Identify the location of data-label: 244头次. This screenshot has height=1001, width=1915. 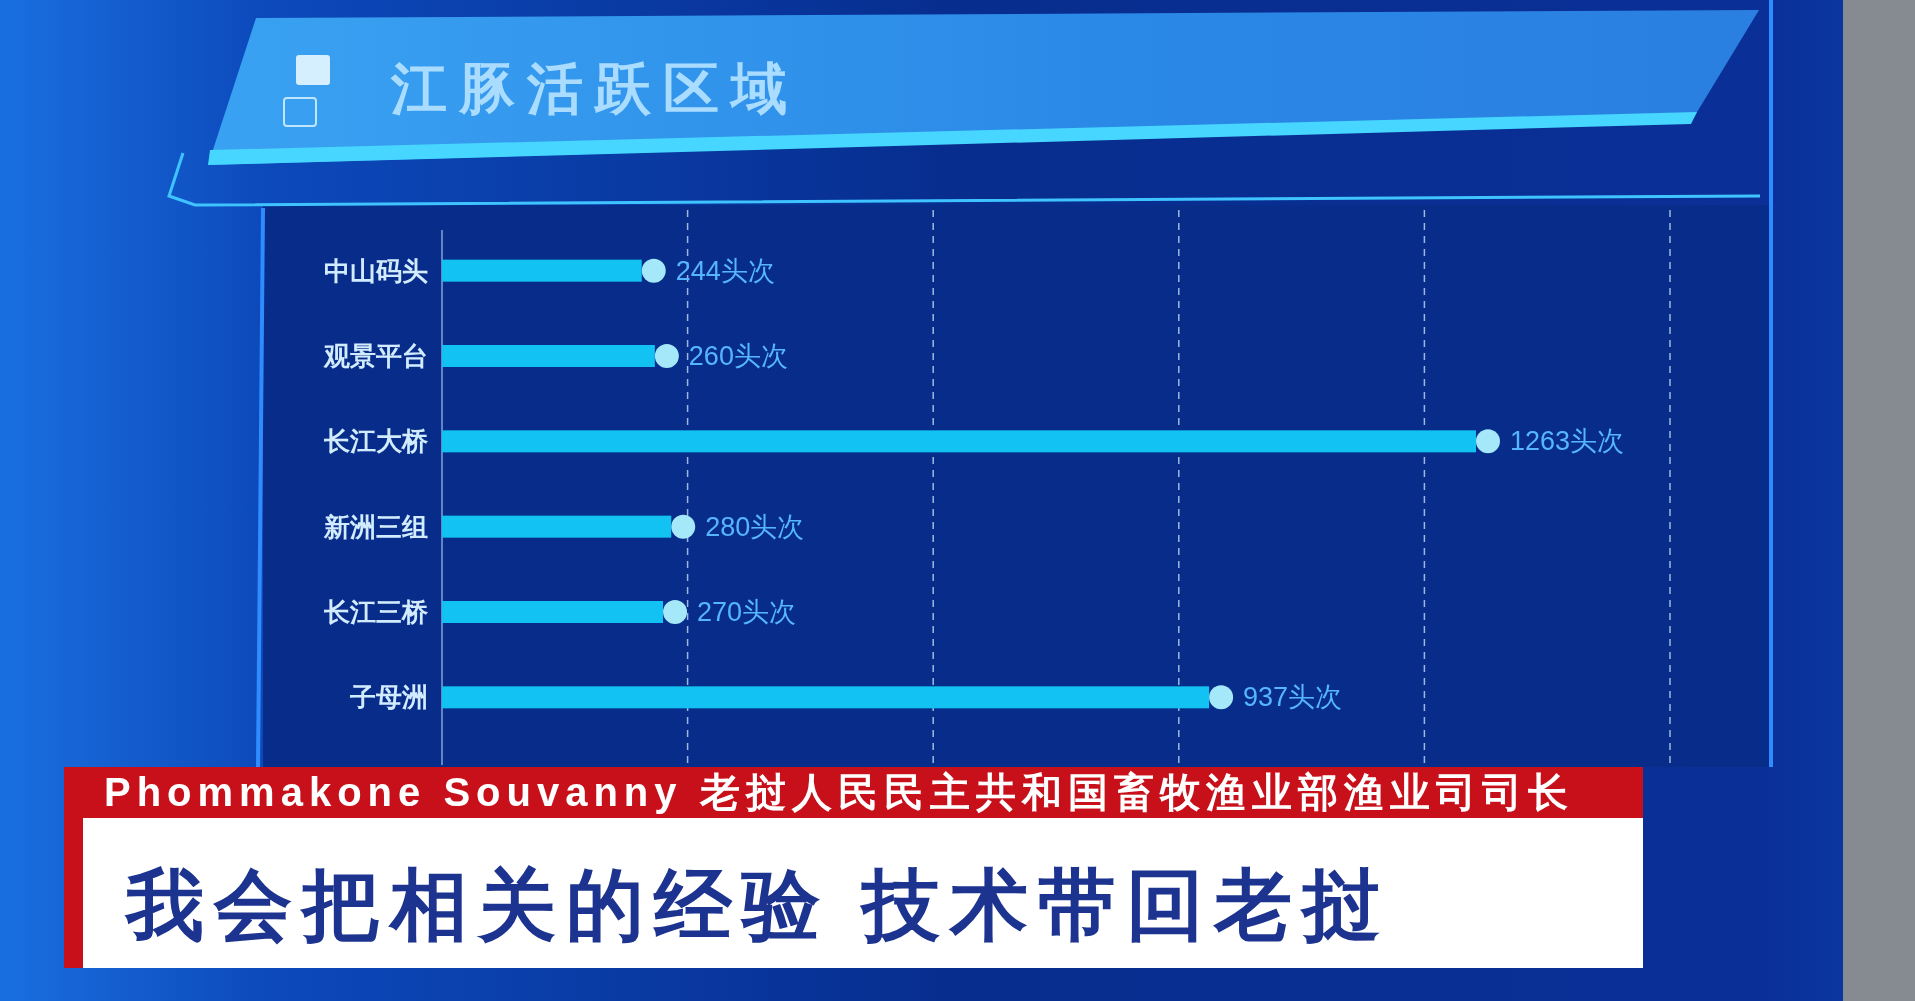
(725, 270).